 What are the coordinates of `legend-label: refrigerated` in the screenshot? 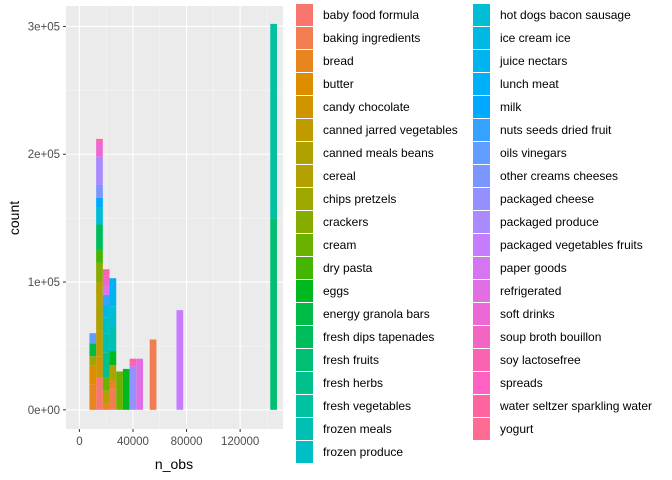 It's located at (530, 291).